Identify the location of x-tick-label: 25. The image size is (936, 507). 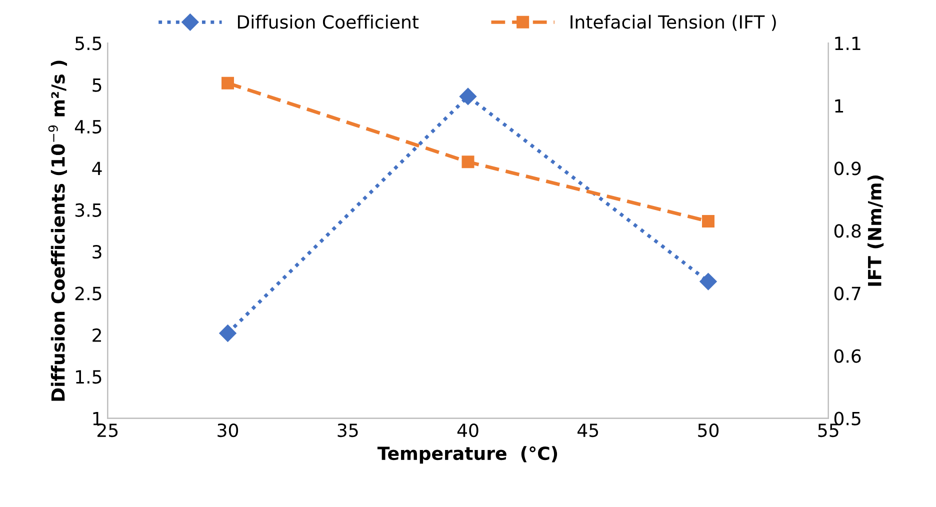
(107, 430).